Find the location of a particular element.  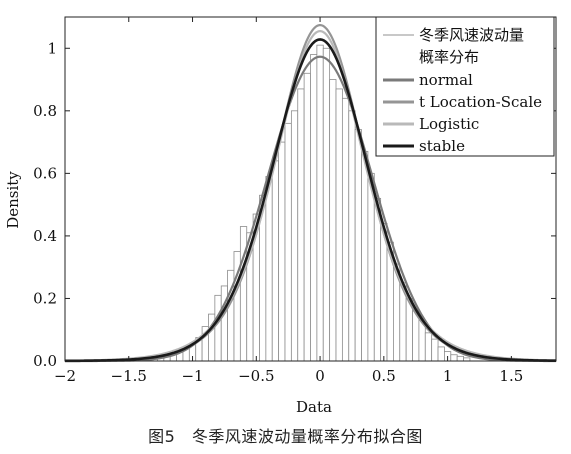

y-tick-label: 0.6 is located at coordinates (45, 173).